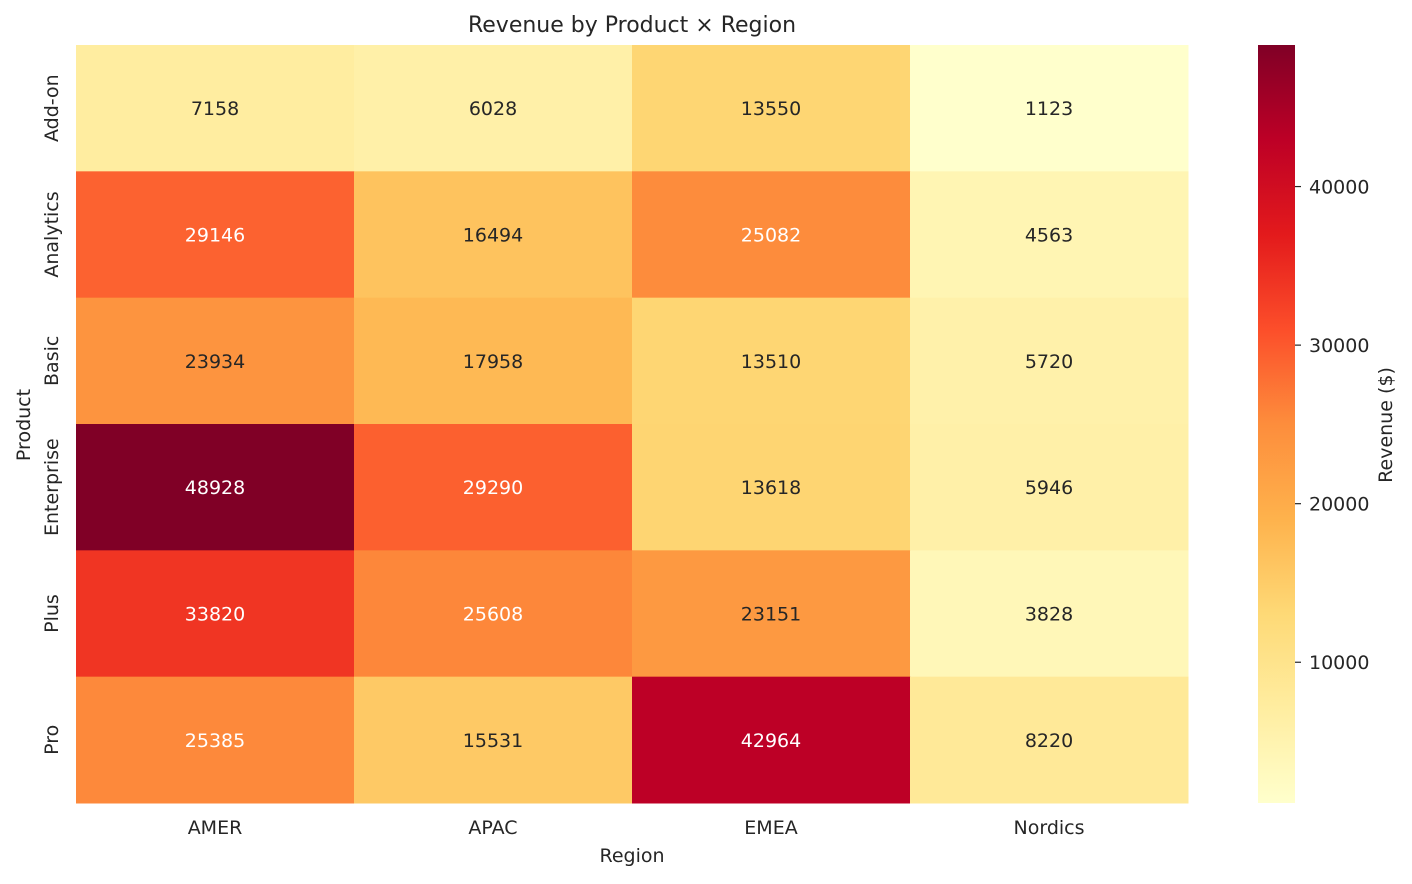 The width and height of the screenshot is (1412, 884). Describe the element at coordinates (636, 828) in the screenshot. I see `x-tick-labels: AMER APAC EMEA Nordics` at that location.